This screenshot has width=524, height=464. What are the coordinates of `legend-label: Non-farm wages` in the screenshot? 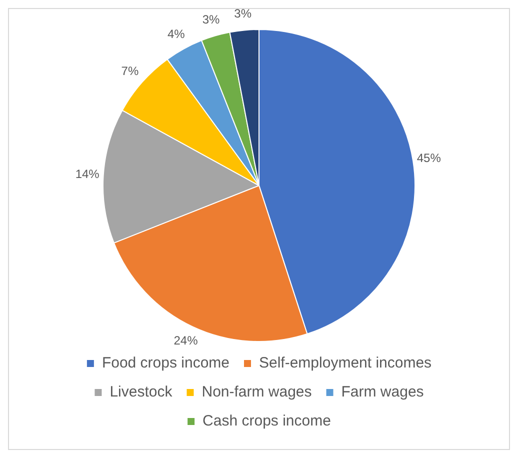 It's located at (257, 392).